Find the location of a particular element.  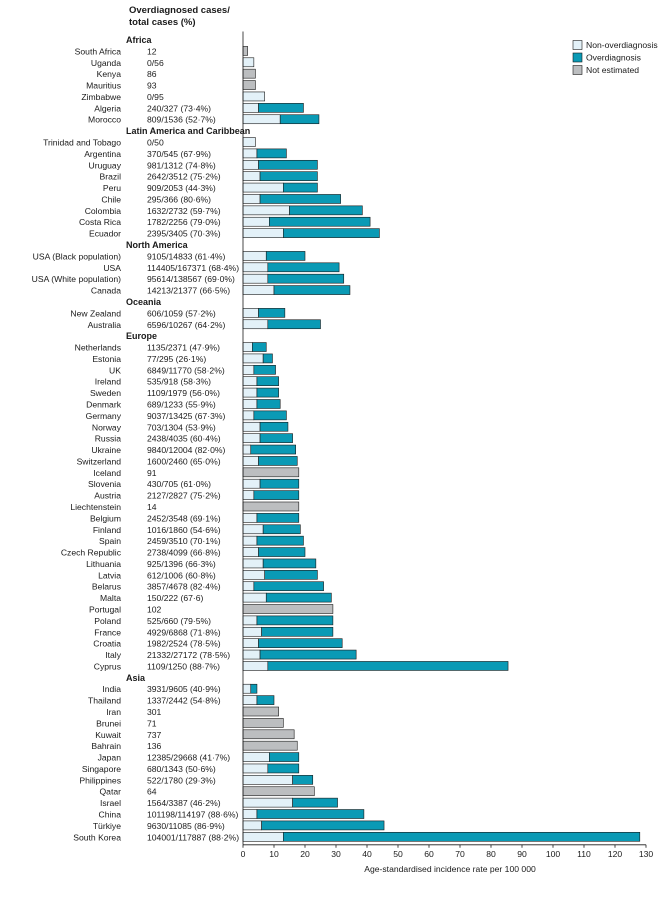

group-heading: North America is located at coordinates (157, 245).